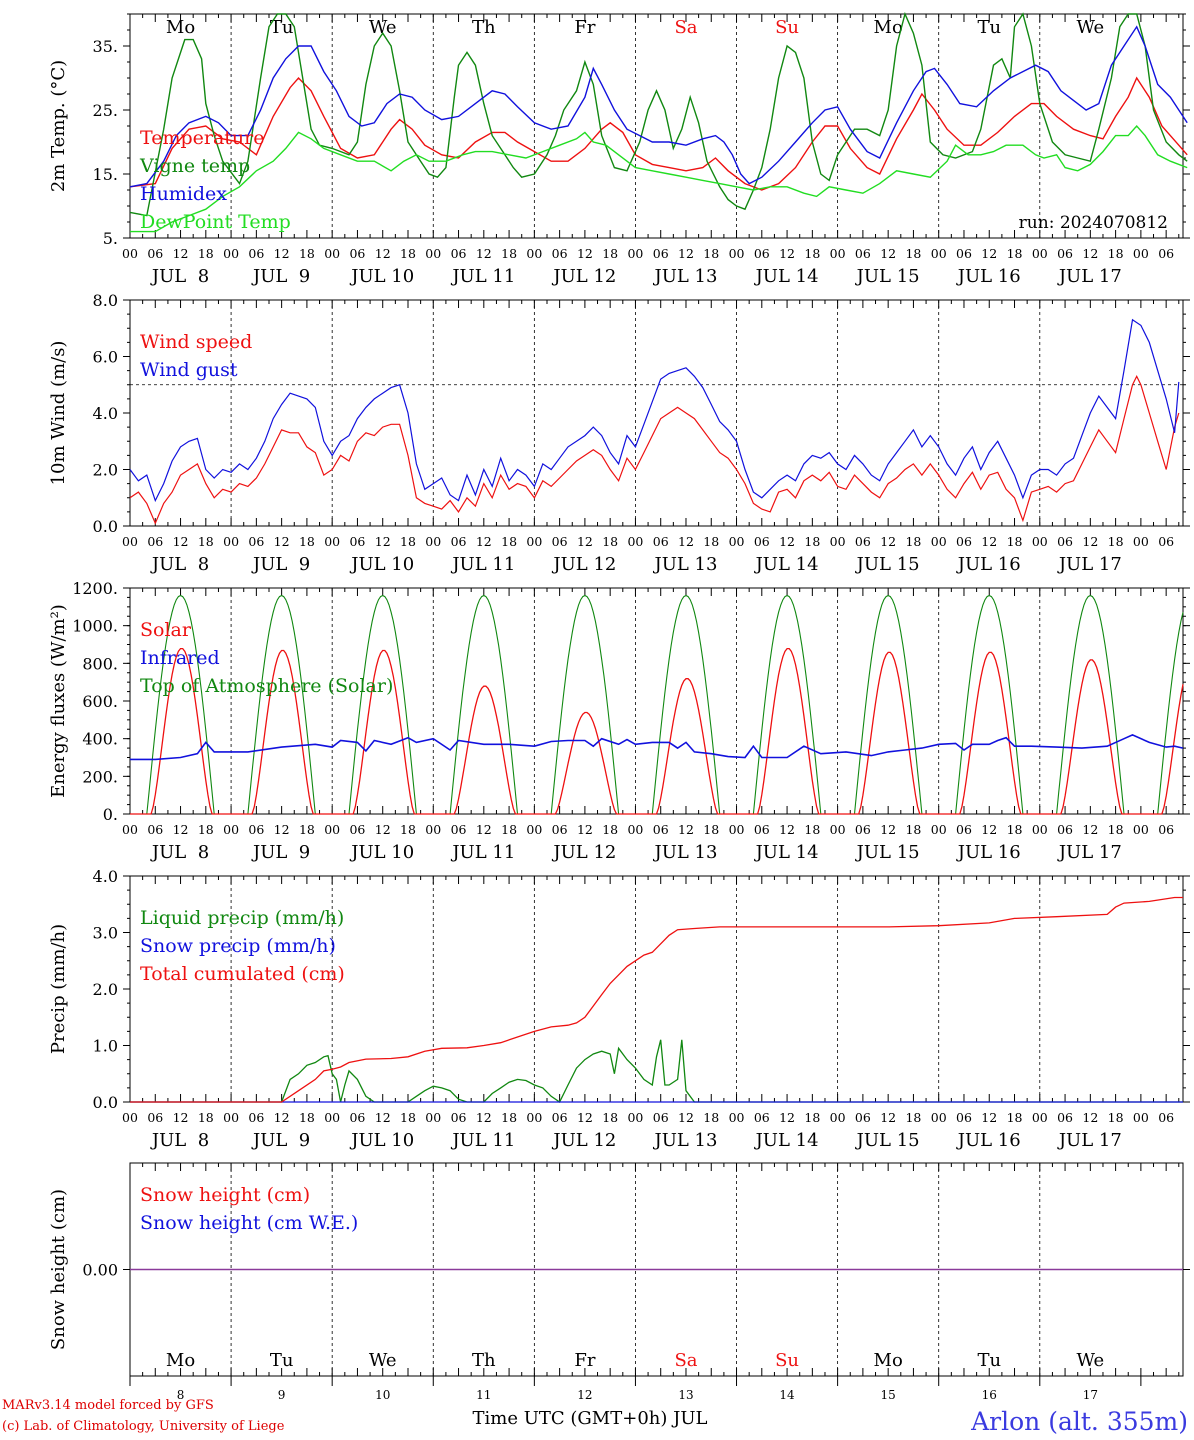  Describe the element at coordinates (482, 564) in the screenshot. I see `date-label: JUL 11` at that location.